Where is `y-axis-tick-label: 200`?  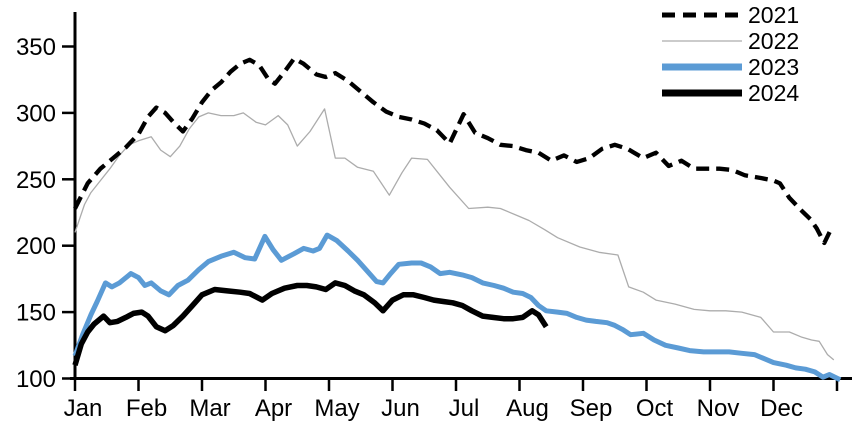
y-axis-tick-label: 200 is located at coordinates (36, 246).